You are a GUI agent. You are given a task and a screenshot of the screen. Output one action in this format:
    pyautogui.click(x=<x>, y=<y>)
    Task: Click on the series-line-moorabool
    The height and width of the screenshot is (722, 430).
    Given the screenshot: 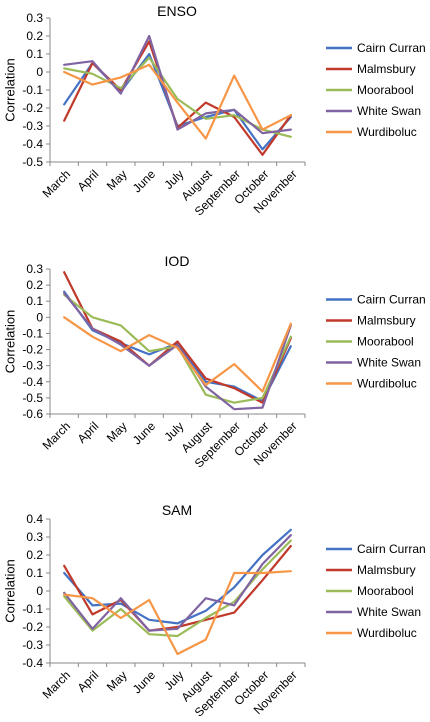 What is the action you would take?
    pyautogui.click(x=177, y=588)
    